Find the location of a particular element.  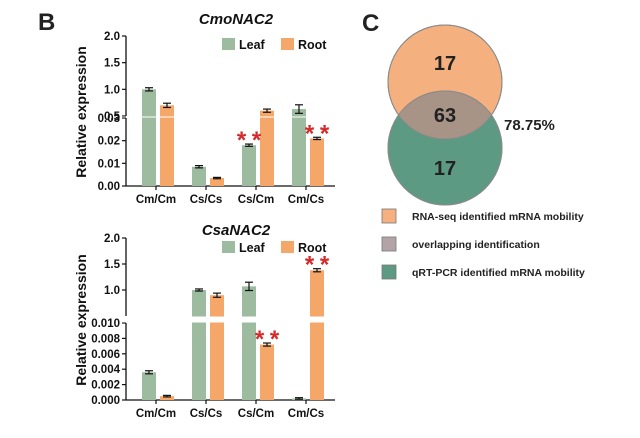

y-tick-label: 0.006 is located at coordinates (105, 355).